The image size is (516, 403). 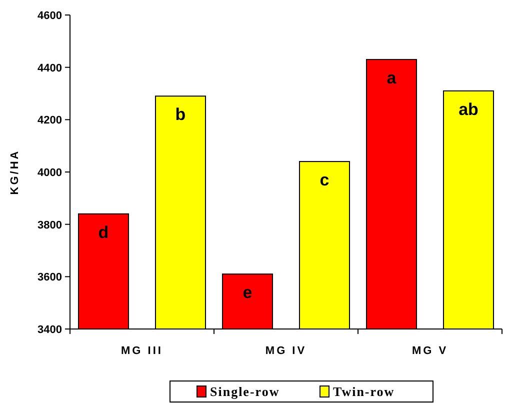 I want to click on annotation: b, so click(x=180, y=114).